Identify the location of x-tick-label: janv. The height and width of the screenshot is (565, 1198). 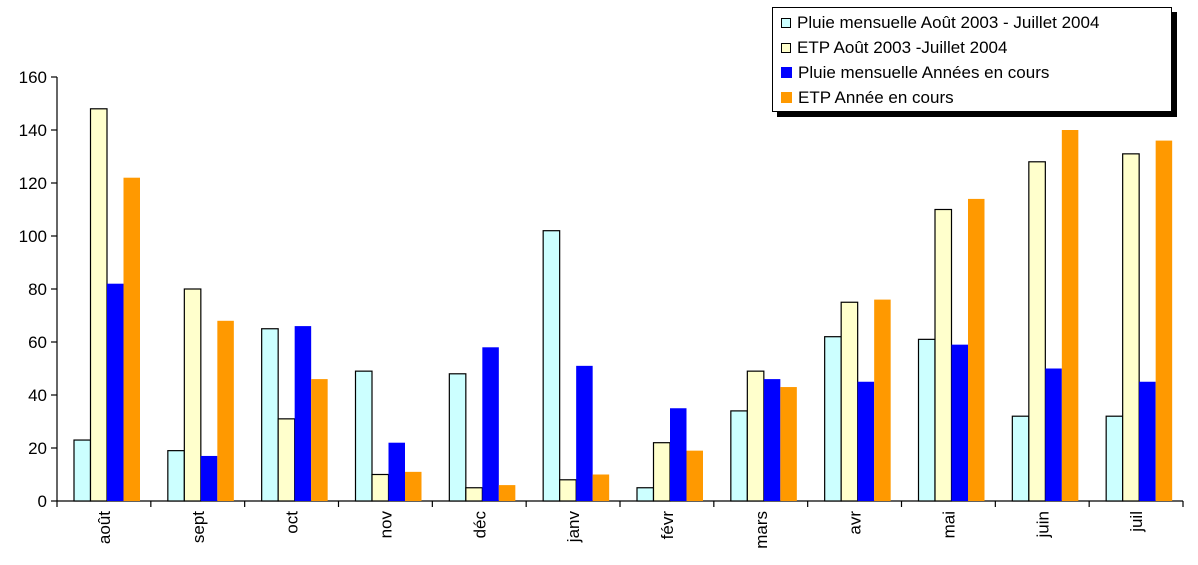
(573, 527).